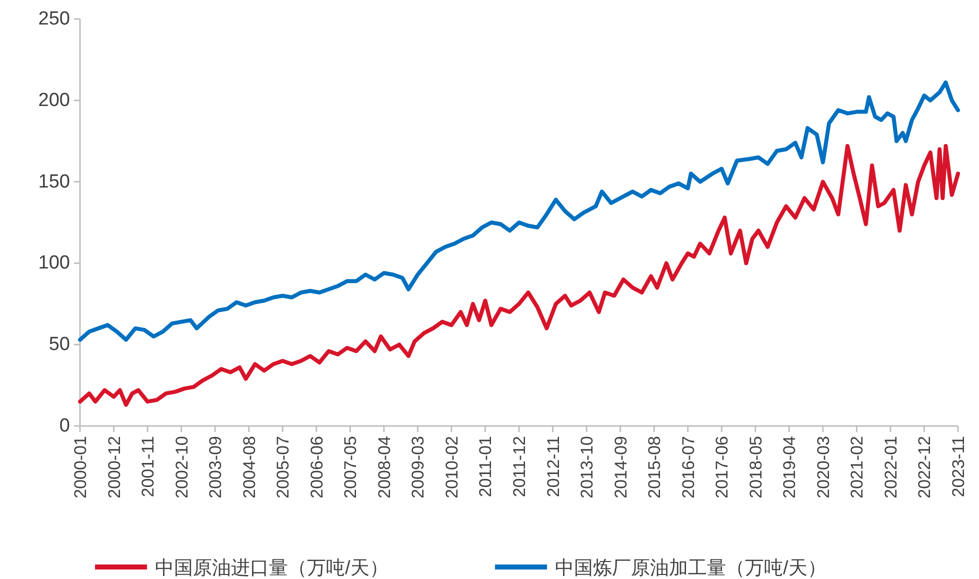  What do you see at coordinates (924, 467) in the screenshot?
I see `x-tick-label: 2022-12` at bounding box center [924, 467].